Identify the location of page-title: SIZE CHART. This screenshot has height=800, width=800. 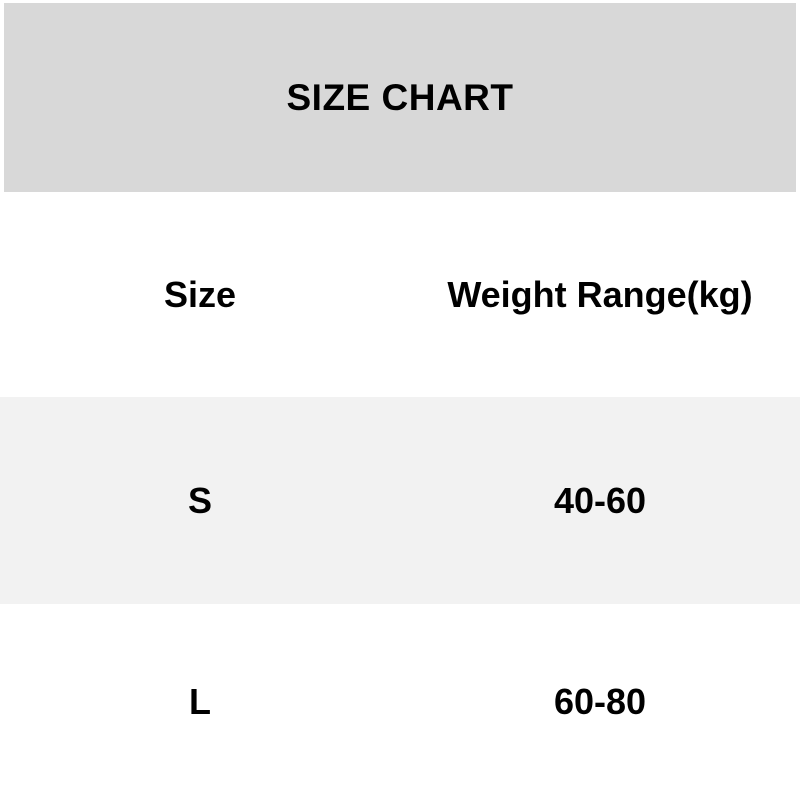
(400, 97).